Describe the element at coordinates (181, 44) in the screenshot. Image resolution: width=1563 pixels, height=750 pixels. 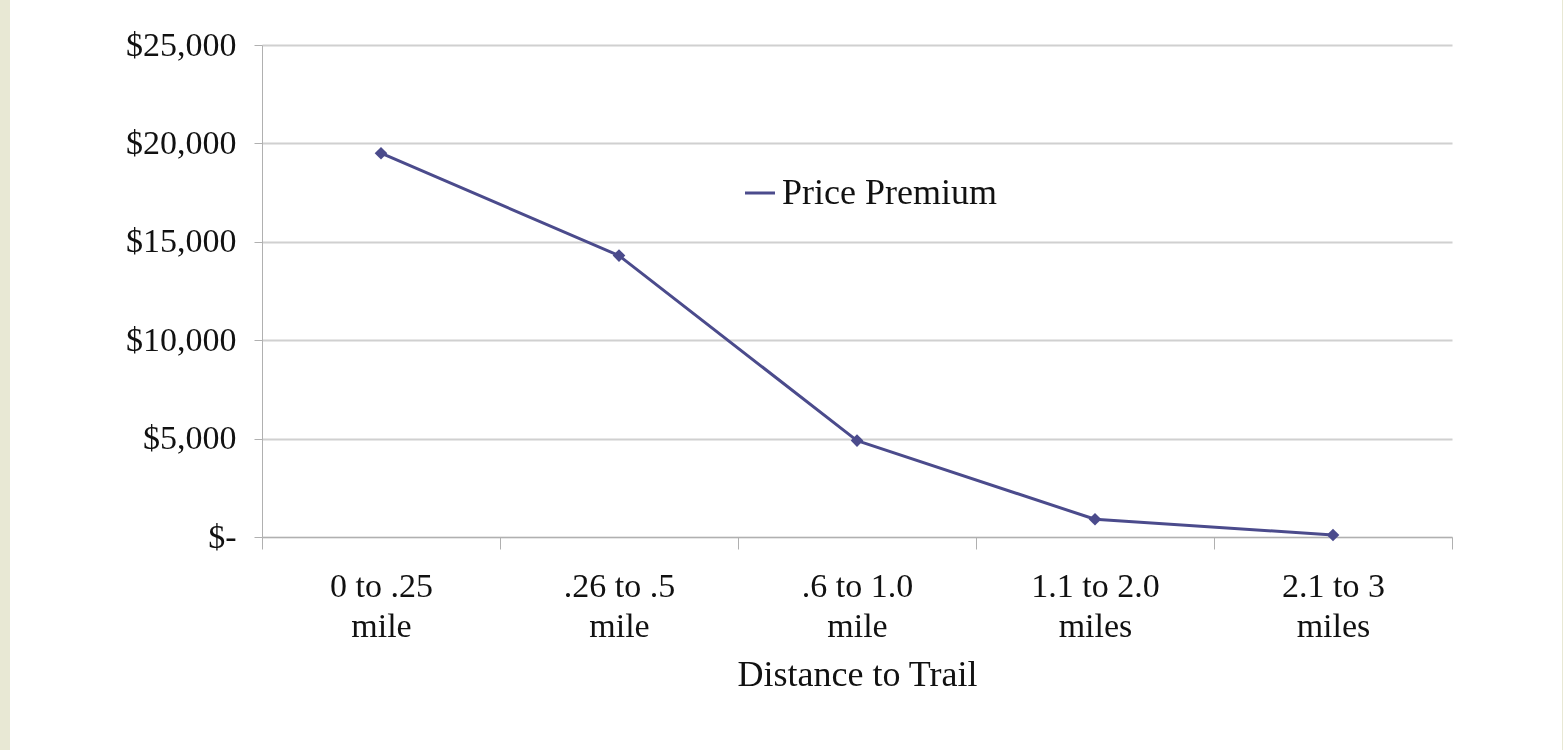
I see `y-tick-label: $25,000` at that location.